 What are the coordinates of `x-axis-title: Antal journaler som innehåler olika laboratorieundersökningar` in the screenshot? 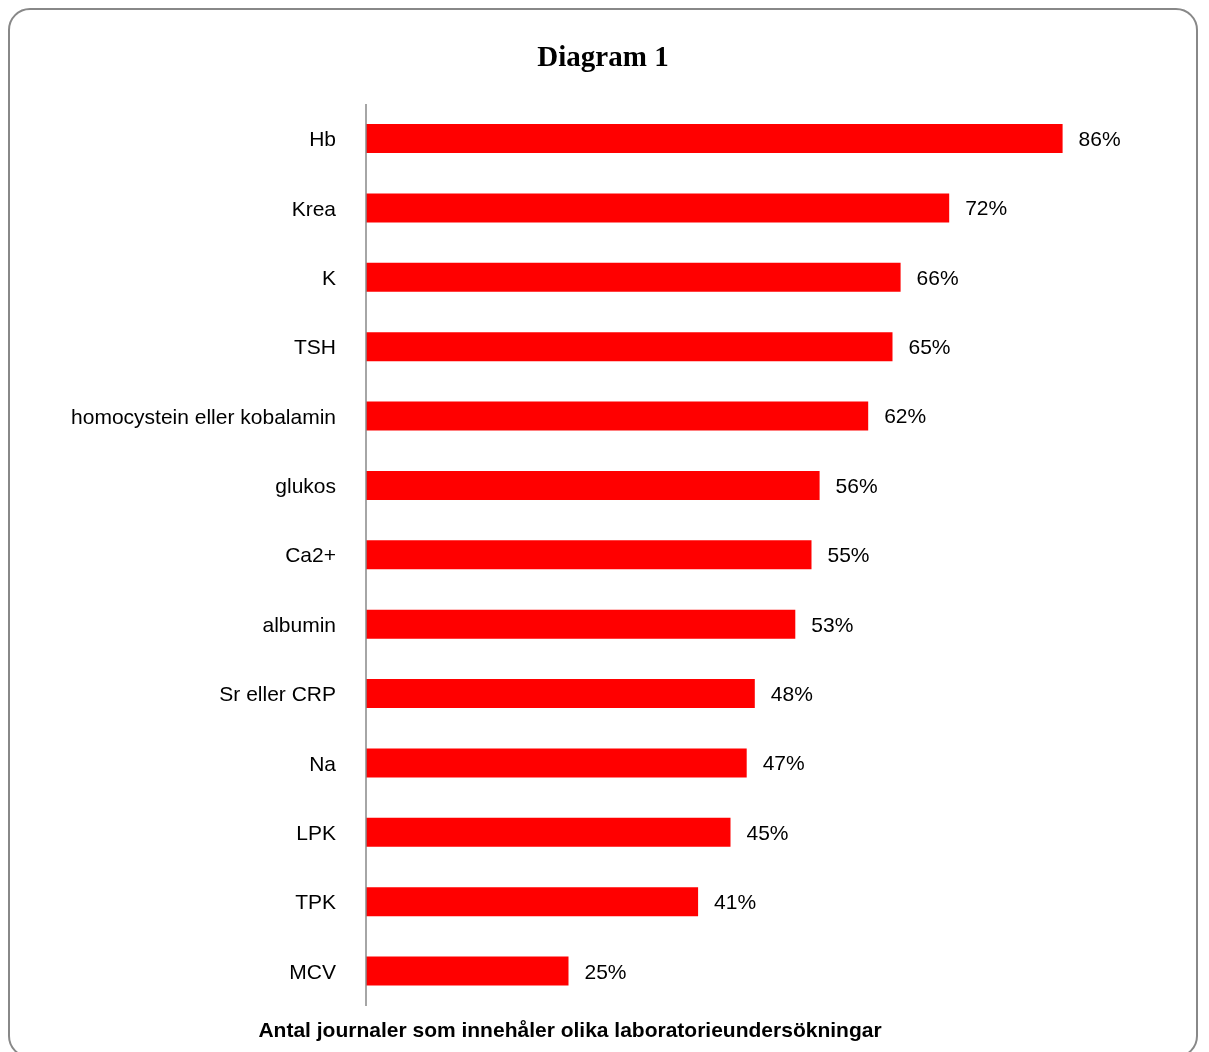 It's located at (570, 1030).